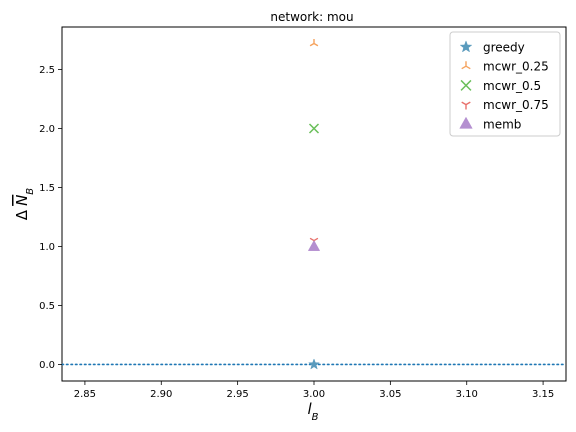 This screenshot has width=576, height=432. I want to click on chart-title: network: mou, so click(311, 17).